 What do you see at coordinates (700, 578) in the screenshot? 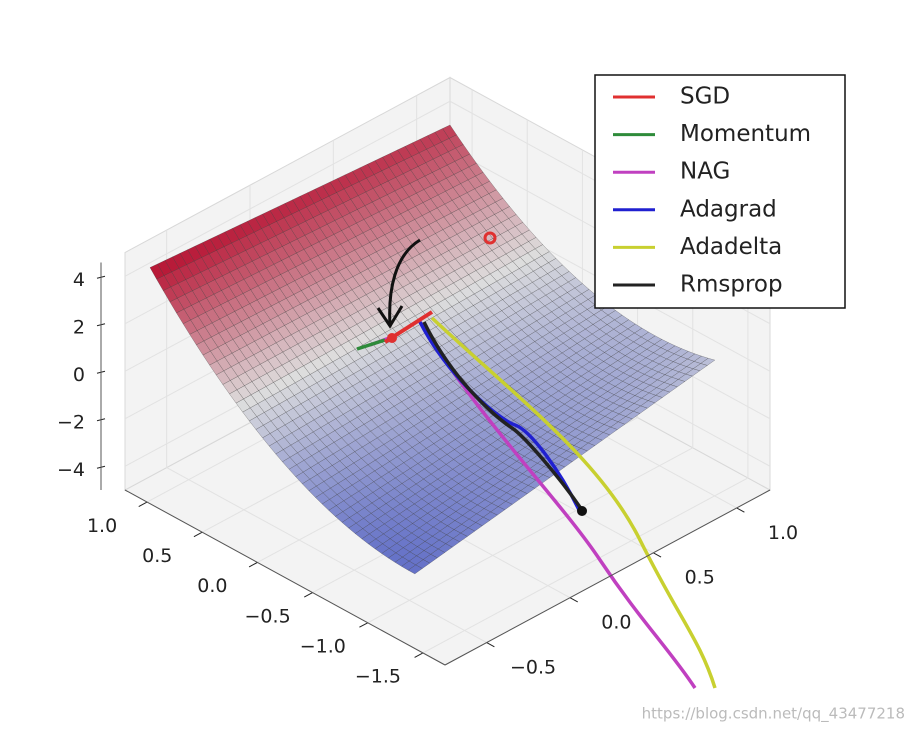
I see `y-tick-label: 0.5` at bounding box center [700, 578].